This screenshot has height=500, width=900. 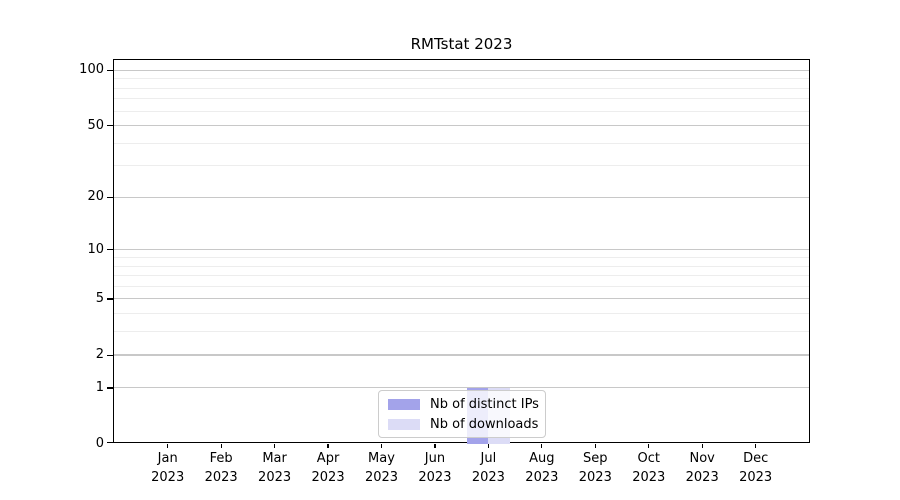 What do you see at coordinates (404, 424) in the screenshot?
I see `legend-swatch-nb-of-downloads` at bounding box center [404, 424].